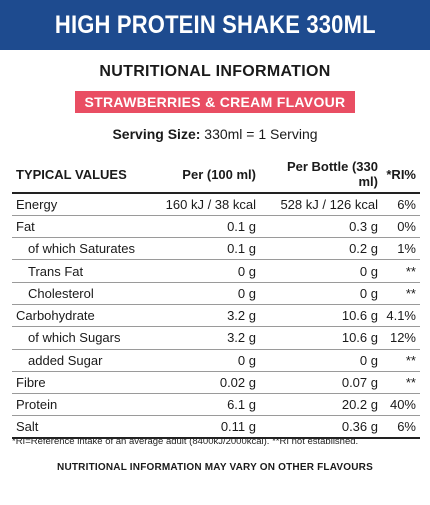 The width and height of the screenshot is (430, 505). I want to click on serving-size: Serving Size: 330ml = 1 Serving, so click(215, 134).